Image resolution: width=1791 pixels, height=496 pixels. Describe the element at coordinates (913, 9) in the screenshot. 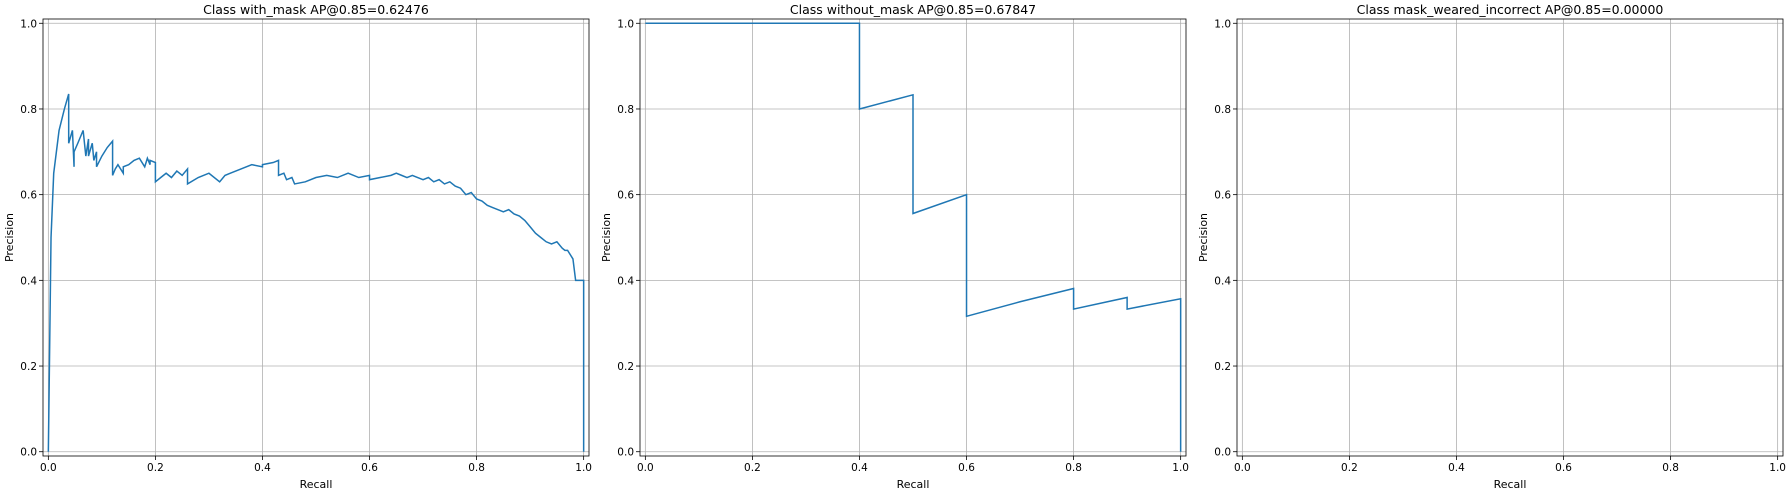

I see `chart-title: Class without_mask AP@0.85=0.67847` at that location.